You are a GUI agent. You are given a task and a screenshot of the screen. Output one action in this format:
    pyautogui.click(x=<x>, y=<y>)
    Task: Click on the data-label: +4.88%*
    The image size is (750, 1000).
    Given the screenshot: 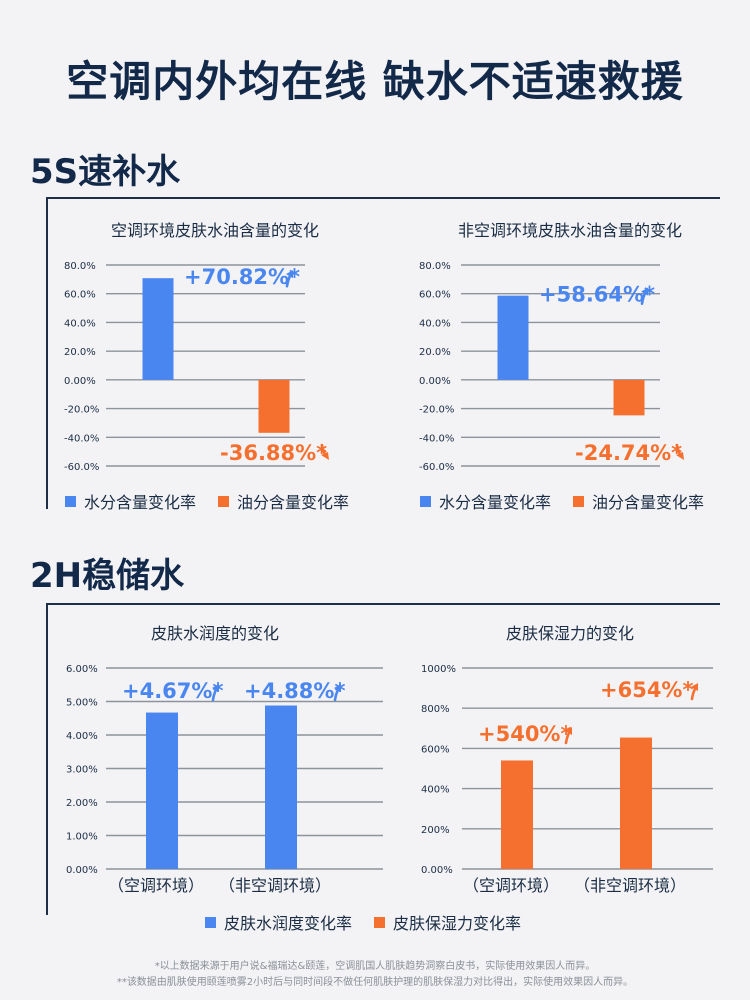 What is the action you would take?
    pyautogui.click(x=294, y=691)
    